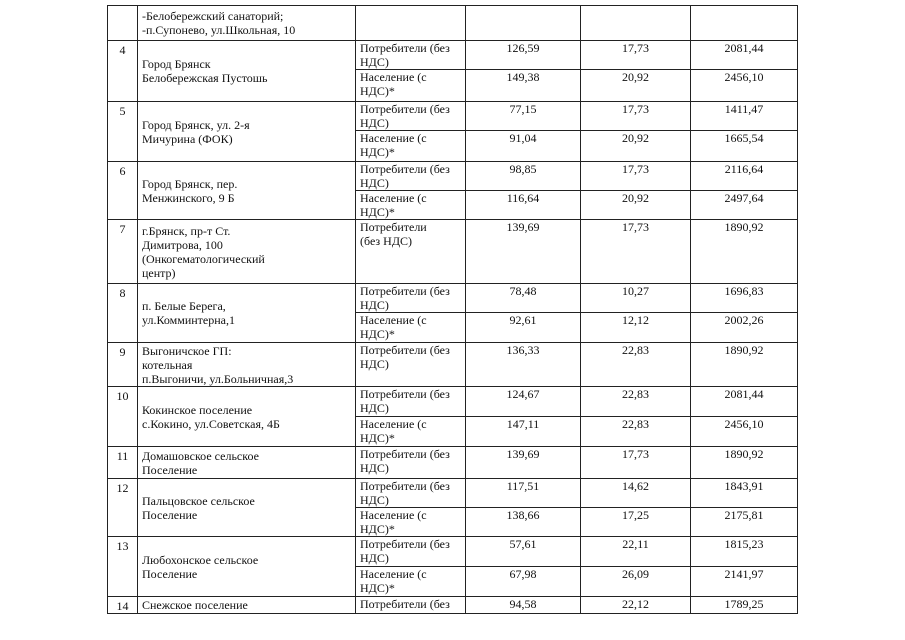 Image resolution: width=905 pixels, height=640 pixels. I want to click on tariff-value: 147,11, so click(523, 431).